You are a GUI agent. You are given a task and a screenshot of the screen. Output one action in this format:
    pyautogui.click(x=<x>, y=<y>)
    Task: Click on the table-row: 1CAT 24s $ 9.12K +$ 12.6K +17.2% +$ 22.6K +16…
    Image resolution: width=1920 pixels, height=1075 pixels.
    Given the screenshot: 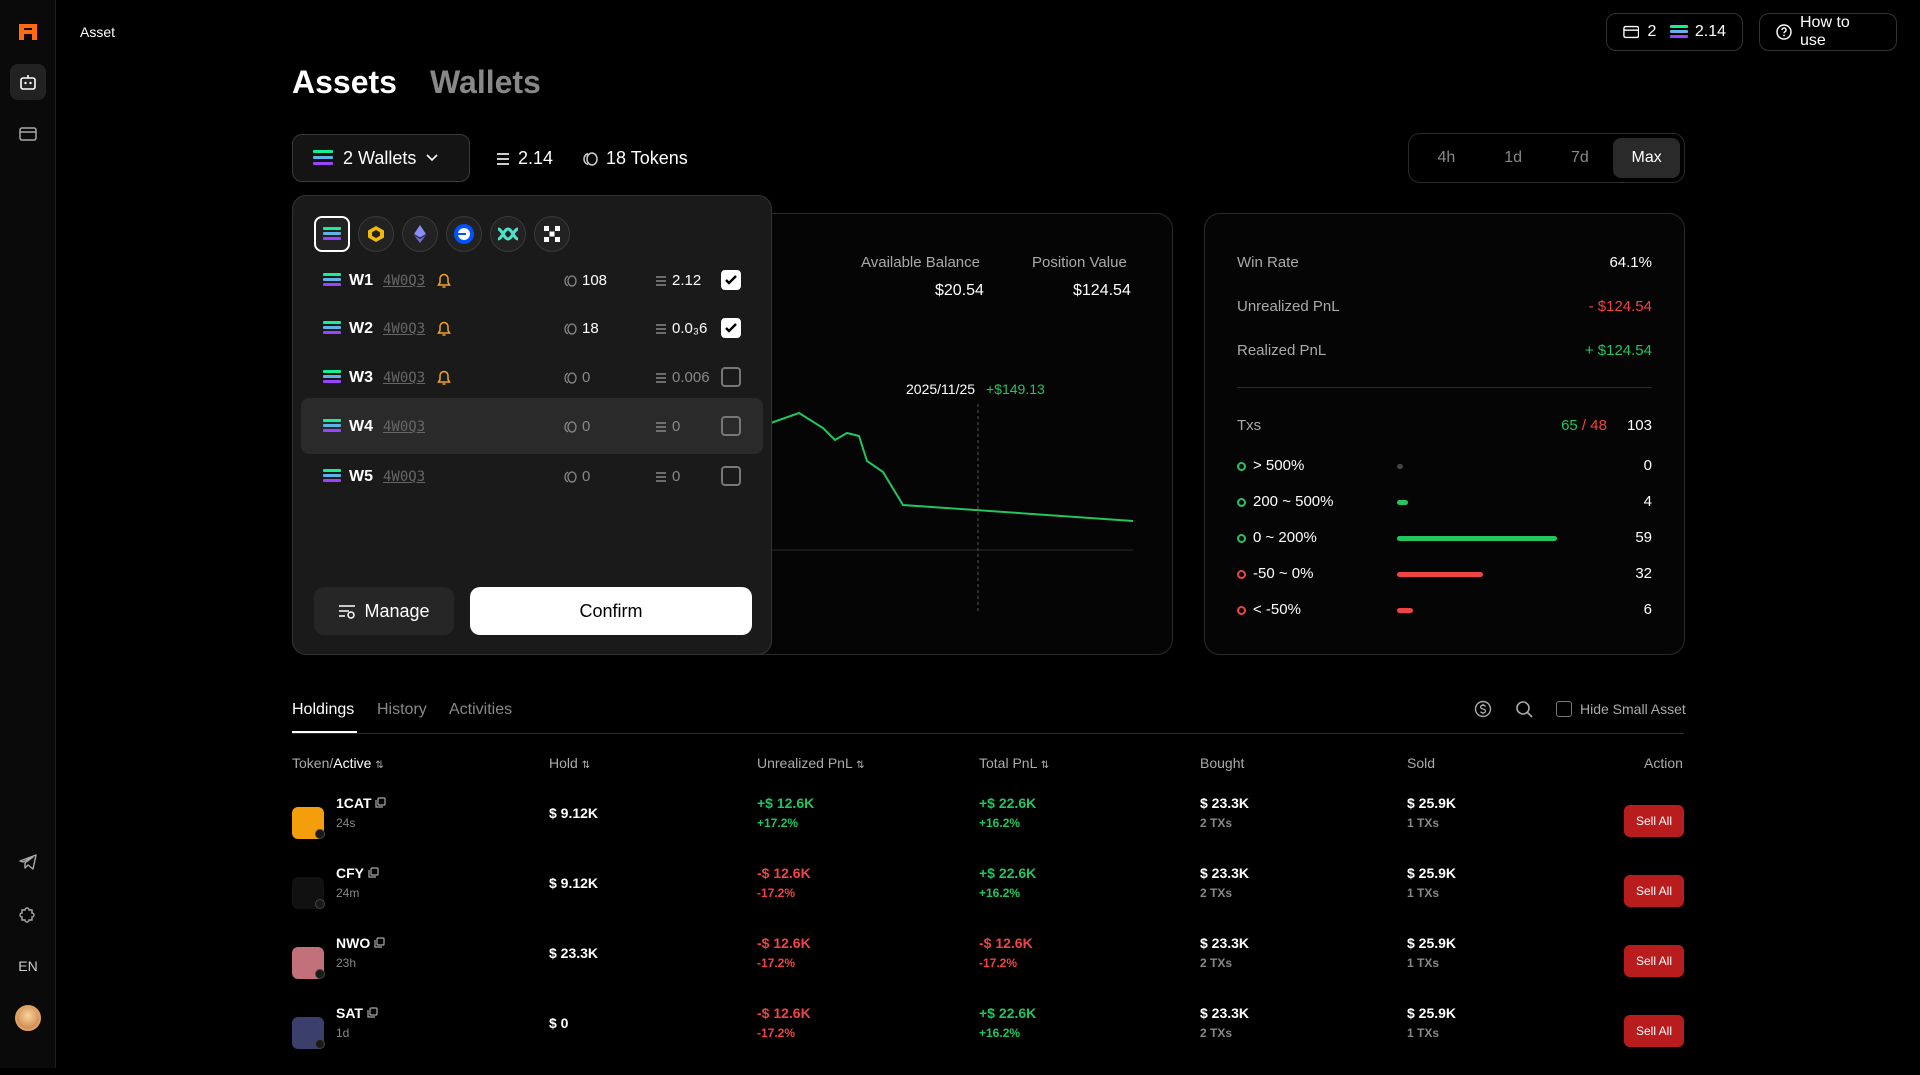 What is the action you would take?
    pyautogui.click(x=988, y=830)
    